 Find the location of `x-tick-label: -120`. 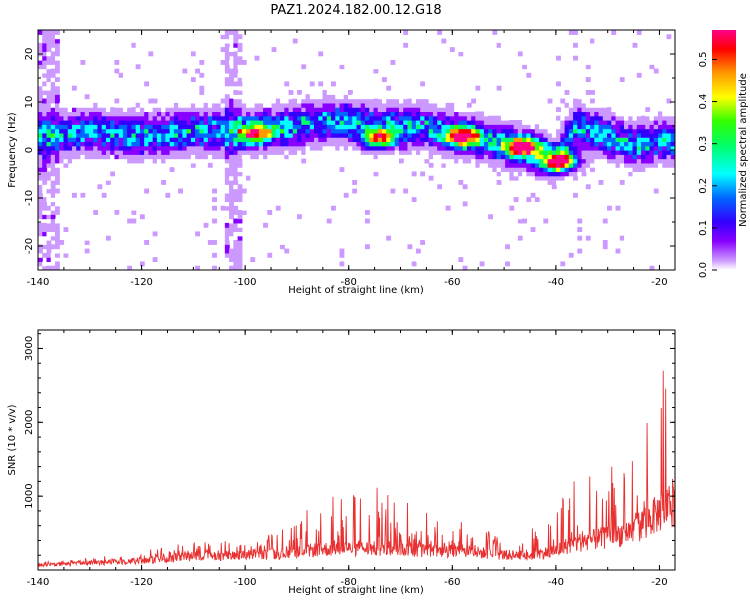

x-tick-label: -120 is located at coordinates (141, 582).